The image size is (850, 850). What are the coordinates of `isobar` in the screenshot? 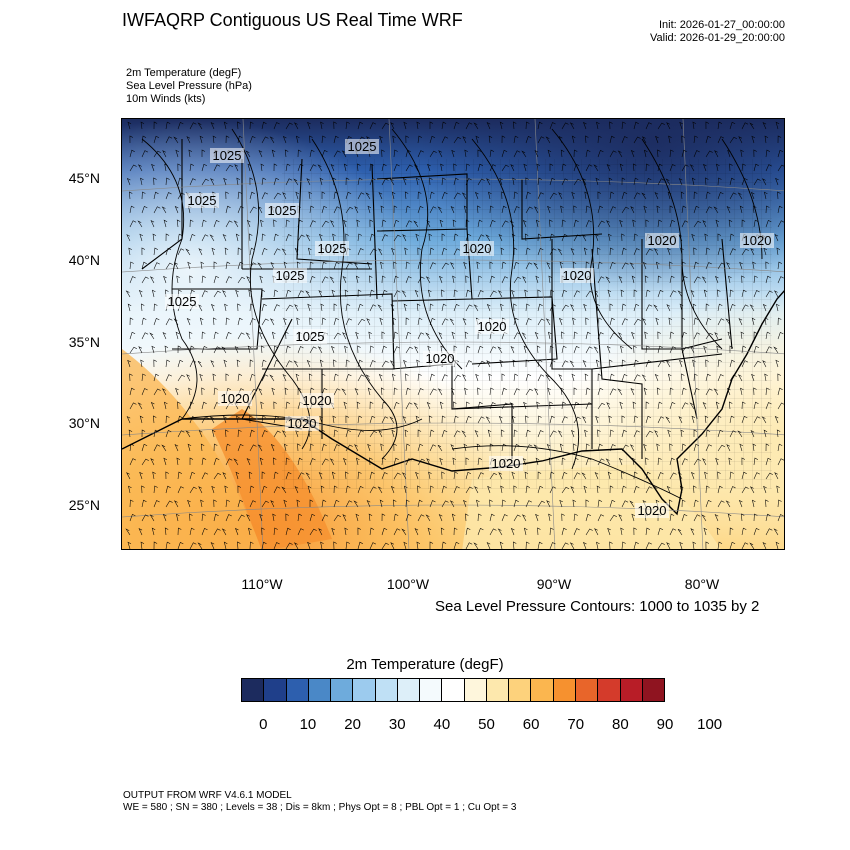 It's located at (567, 472).